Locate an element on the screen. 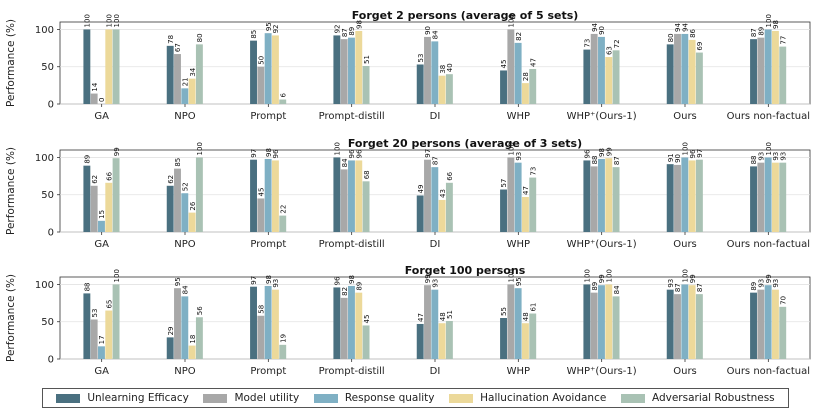 Image resolution: width=830 pixels, height=415 pixels. legend-item-model-utility: Model utility is located at coordinates (251, 398).